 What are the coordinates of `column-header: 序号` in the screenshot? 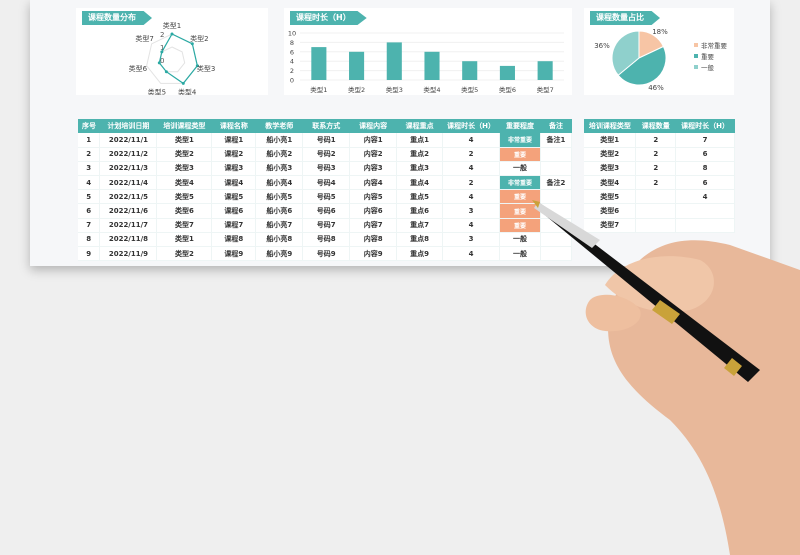 It's located at (89, 126).